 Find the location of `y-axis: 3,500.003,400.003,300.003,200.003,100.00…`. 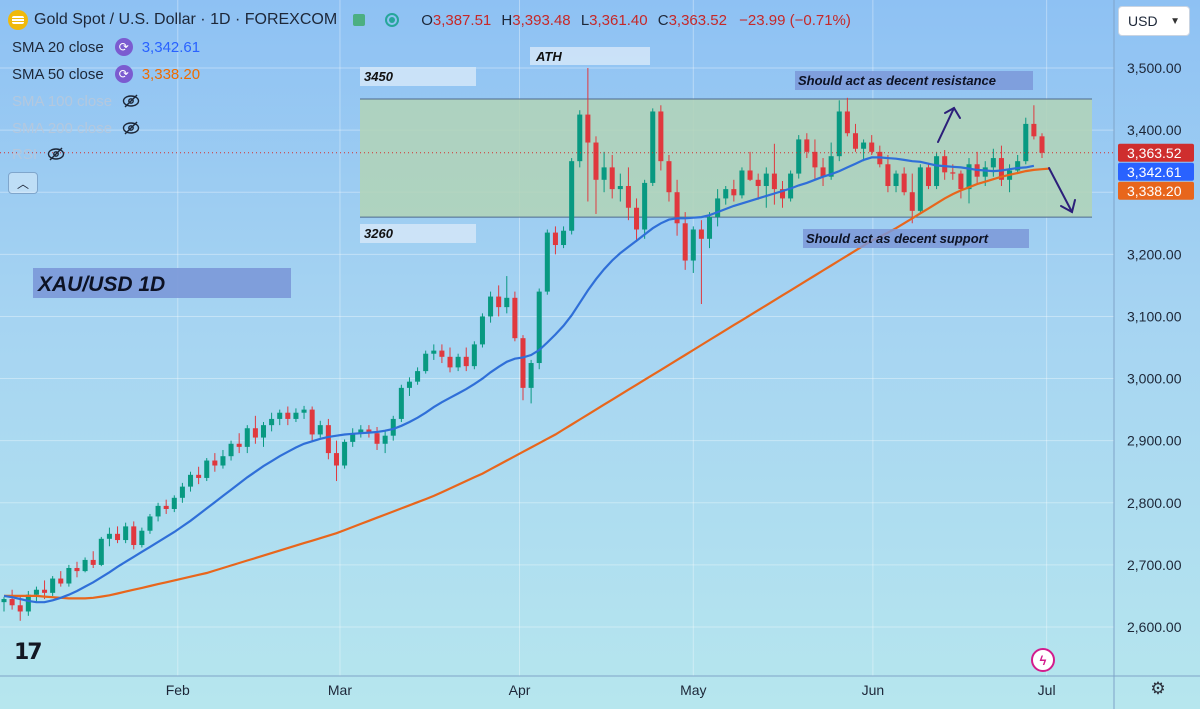

y-axis: 3,500.003,400.003,300.003,200.003,100.00… is located at coordinates (1147, 354).